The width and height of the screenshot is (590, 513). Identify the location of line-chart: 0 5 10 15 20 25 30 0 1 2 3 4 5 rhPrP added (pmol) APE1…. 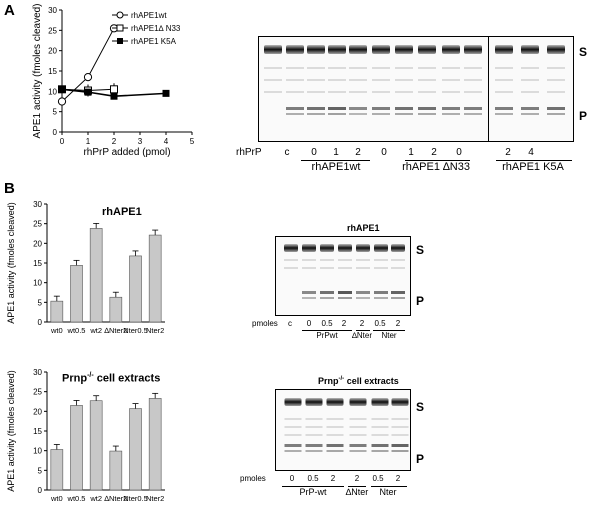
(113, 80).